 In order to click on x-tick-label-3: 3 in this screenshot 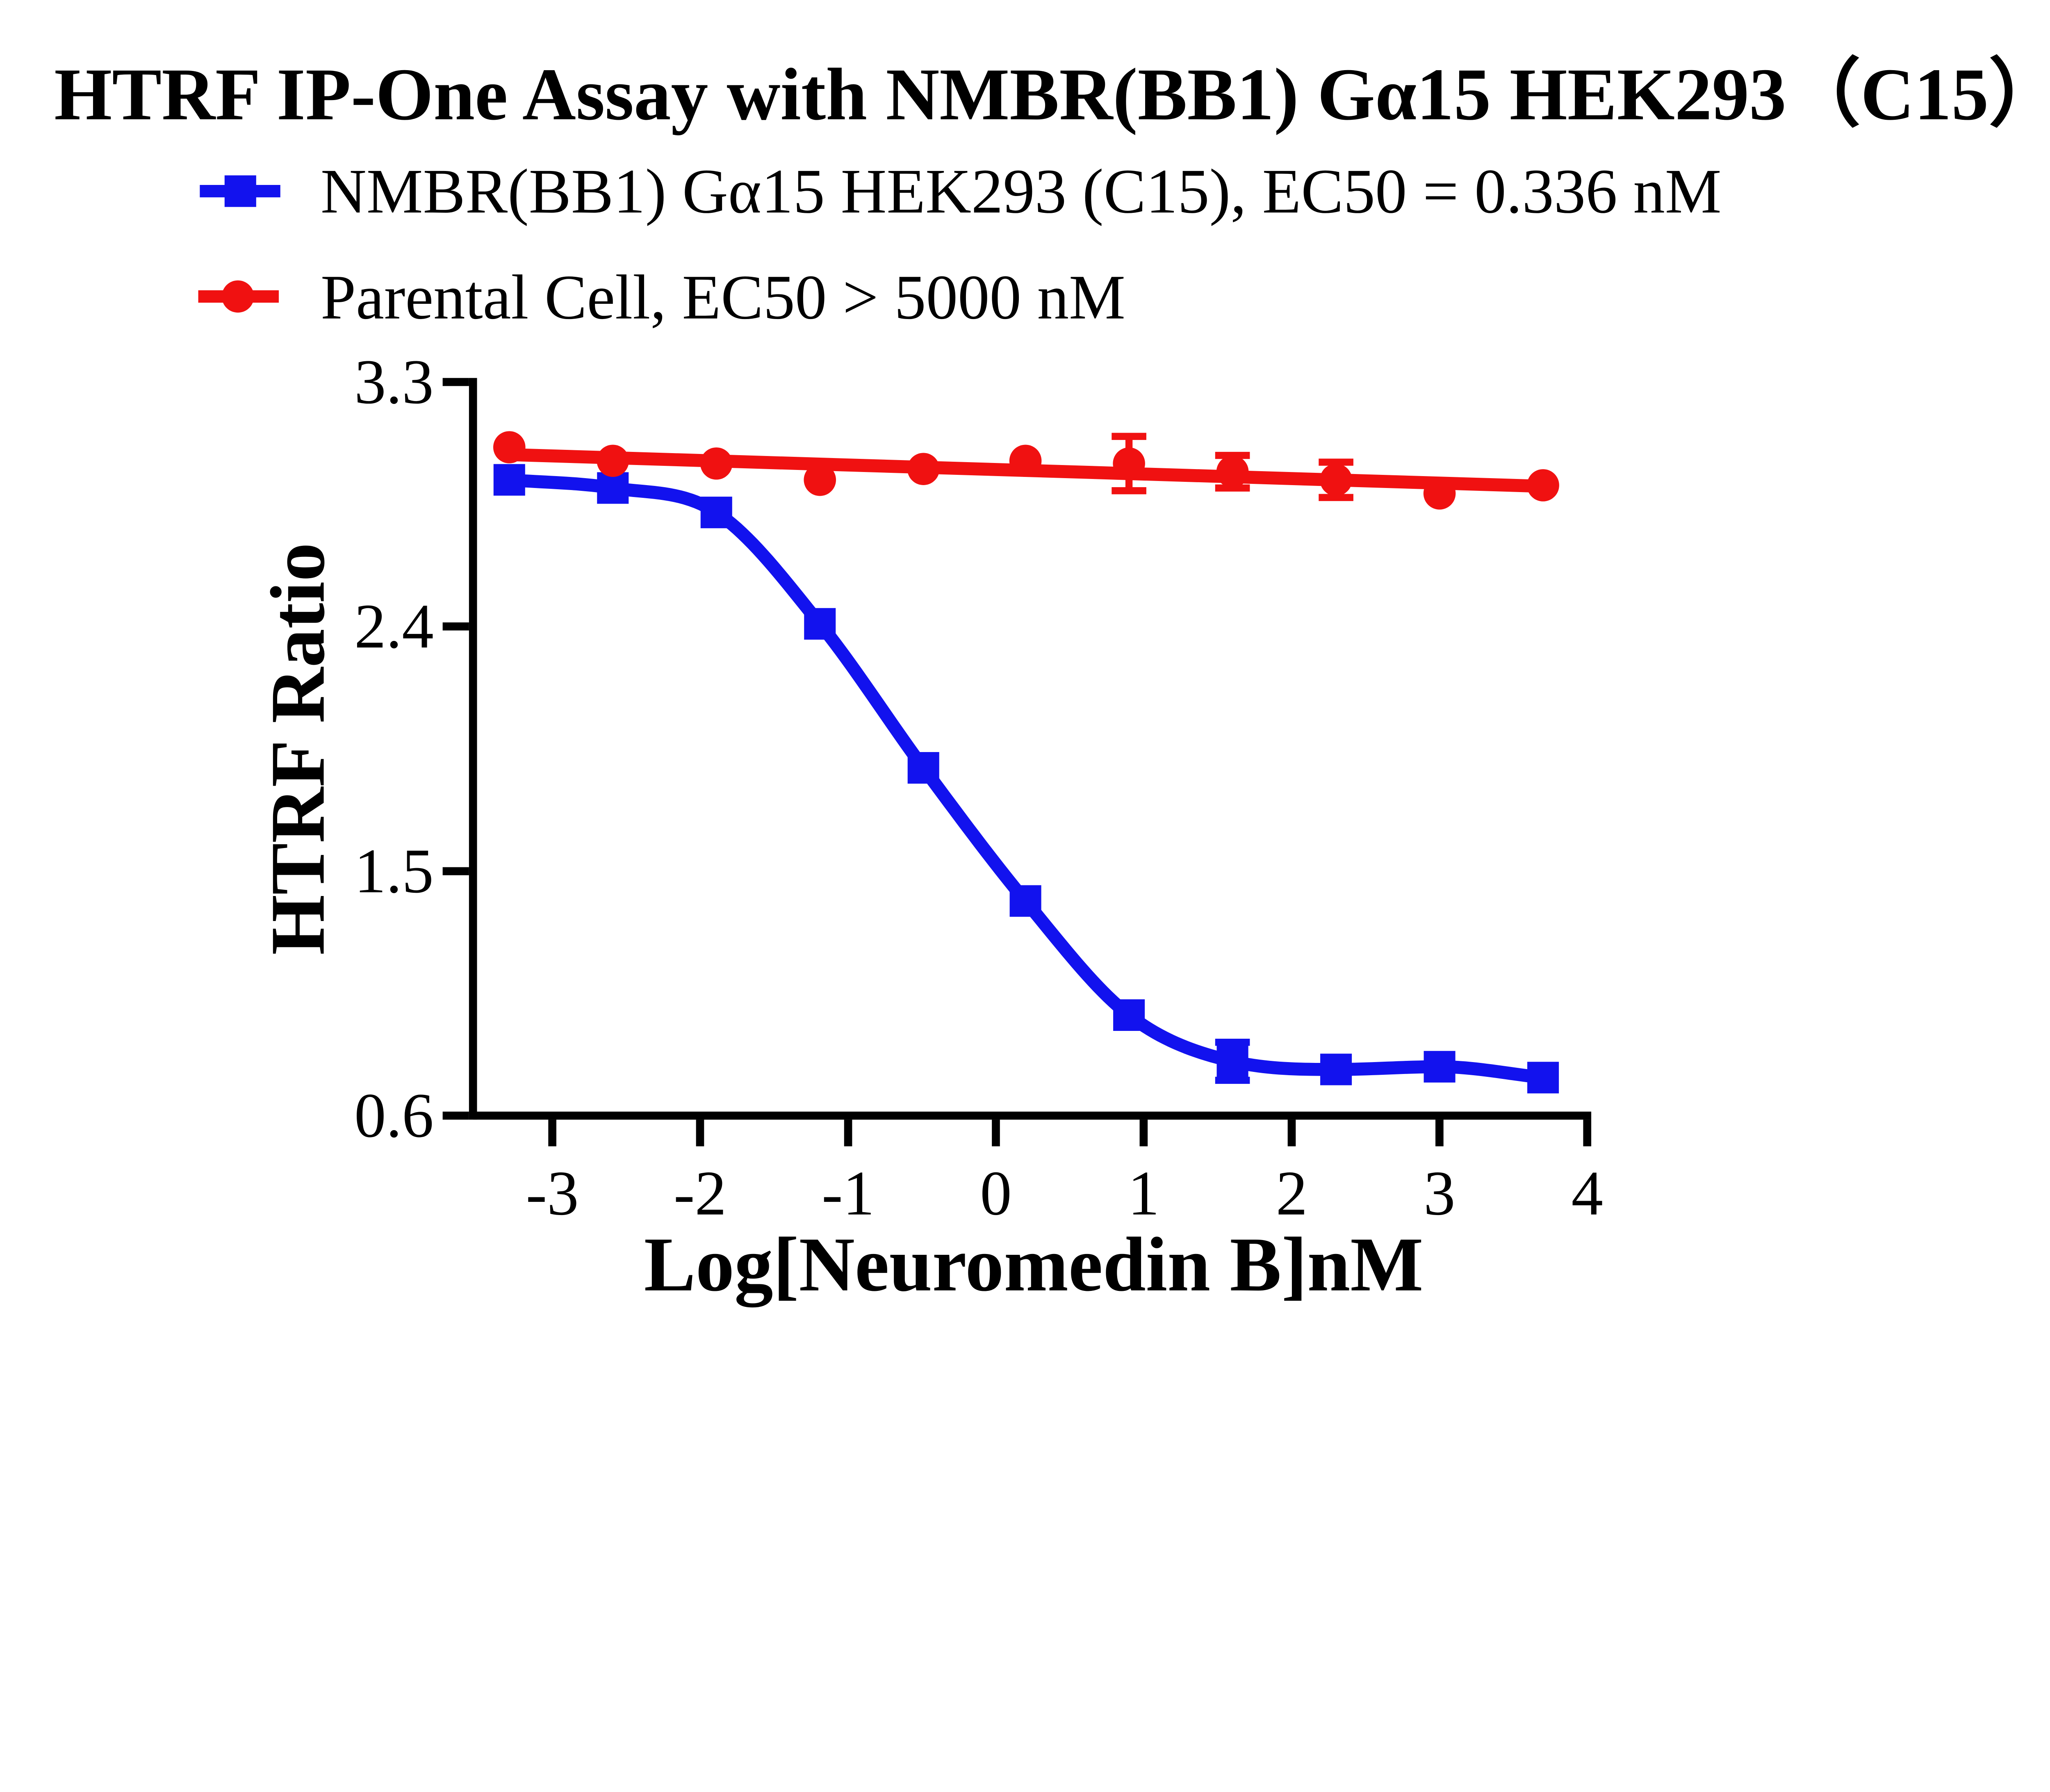, I will do `click(1439, 1193)`.